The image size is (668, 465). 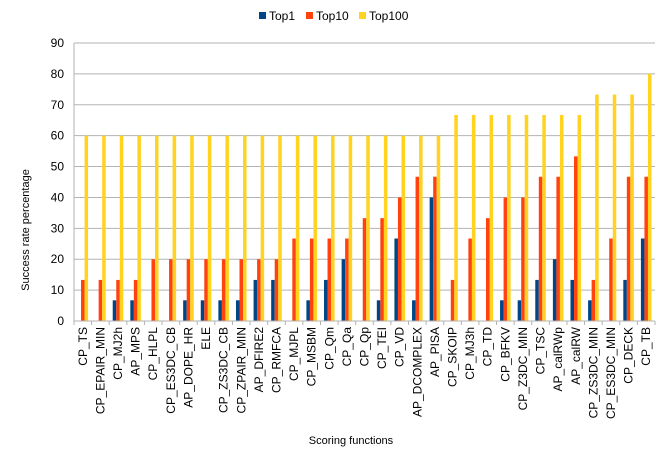 What do you see at coordinates (58, 259) in the screenshot?
I see `y-tick-label: 20` at bounding box center [58, 259].